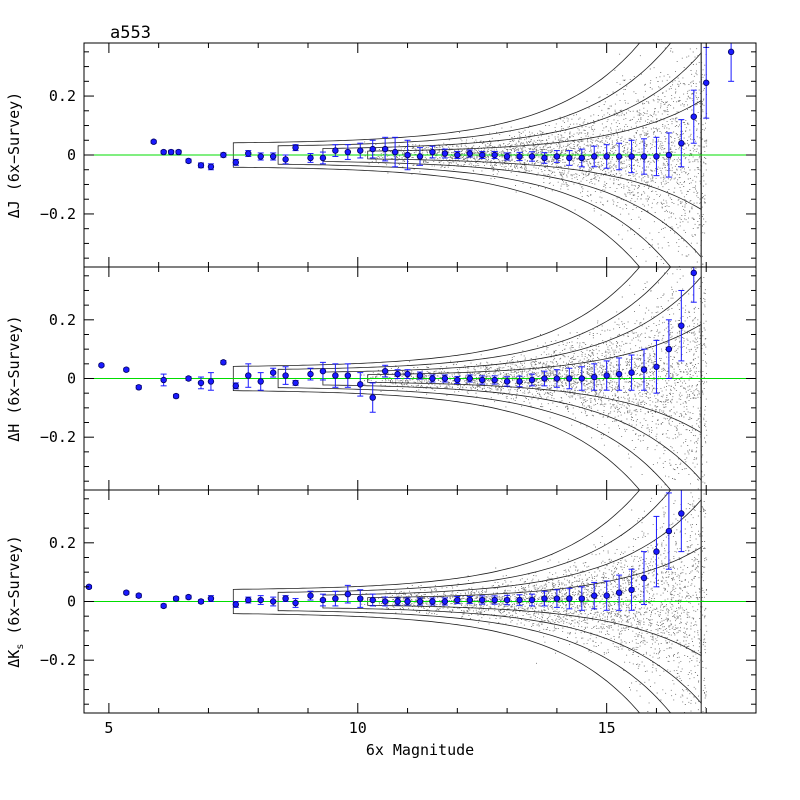  What do you see at coordinates (15, 601) in the screenshot?
I see `y-axis-label: ΔKs (6x−Survey)` at bounding box center [15, 601].